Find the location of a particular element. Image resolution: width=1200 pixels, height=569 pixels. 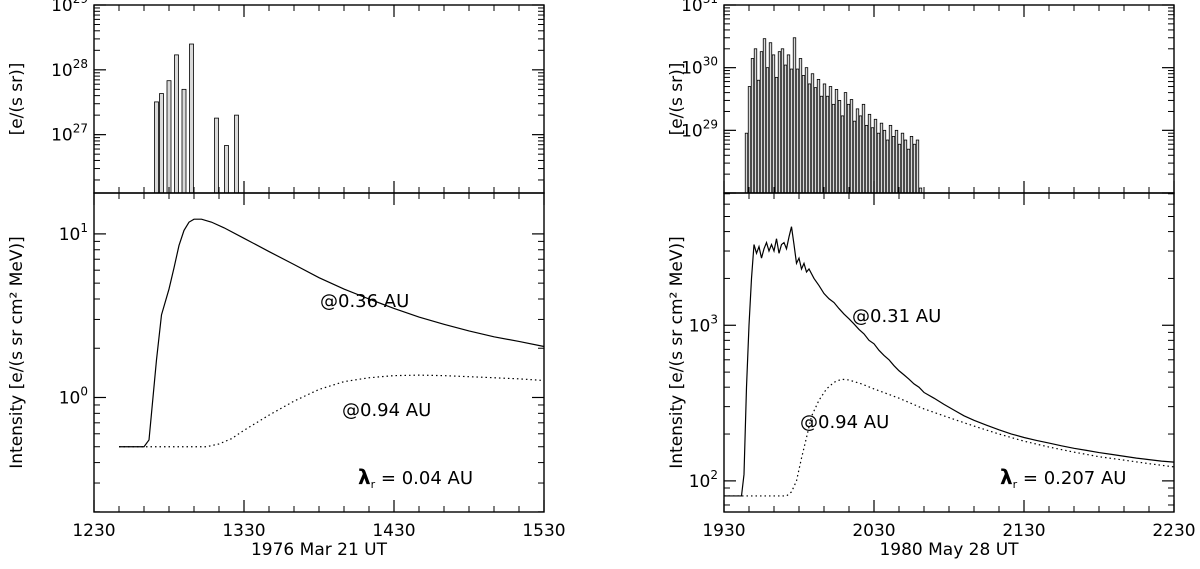

y-tick-label: 10²⁹ is located at coordinates (699, 129).